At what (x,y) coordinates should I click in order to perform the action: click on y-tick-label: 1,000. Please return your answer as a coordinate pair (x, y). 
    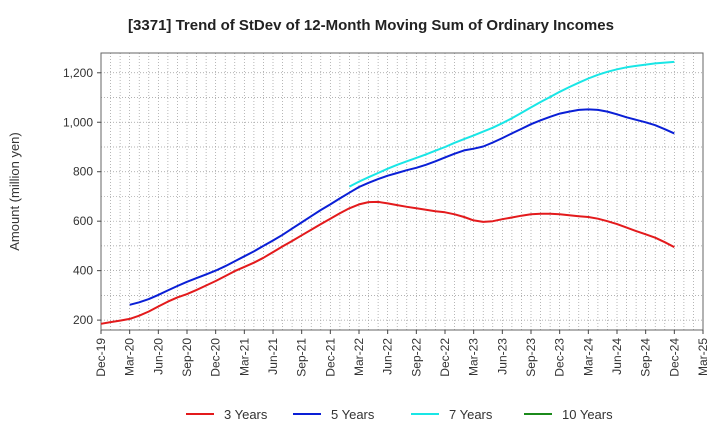
    Looking at the image, I should click on (78, 122).